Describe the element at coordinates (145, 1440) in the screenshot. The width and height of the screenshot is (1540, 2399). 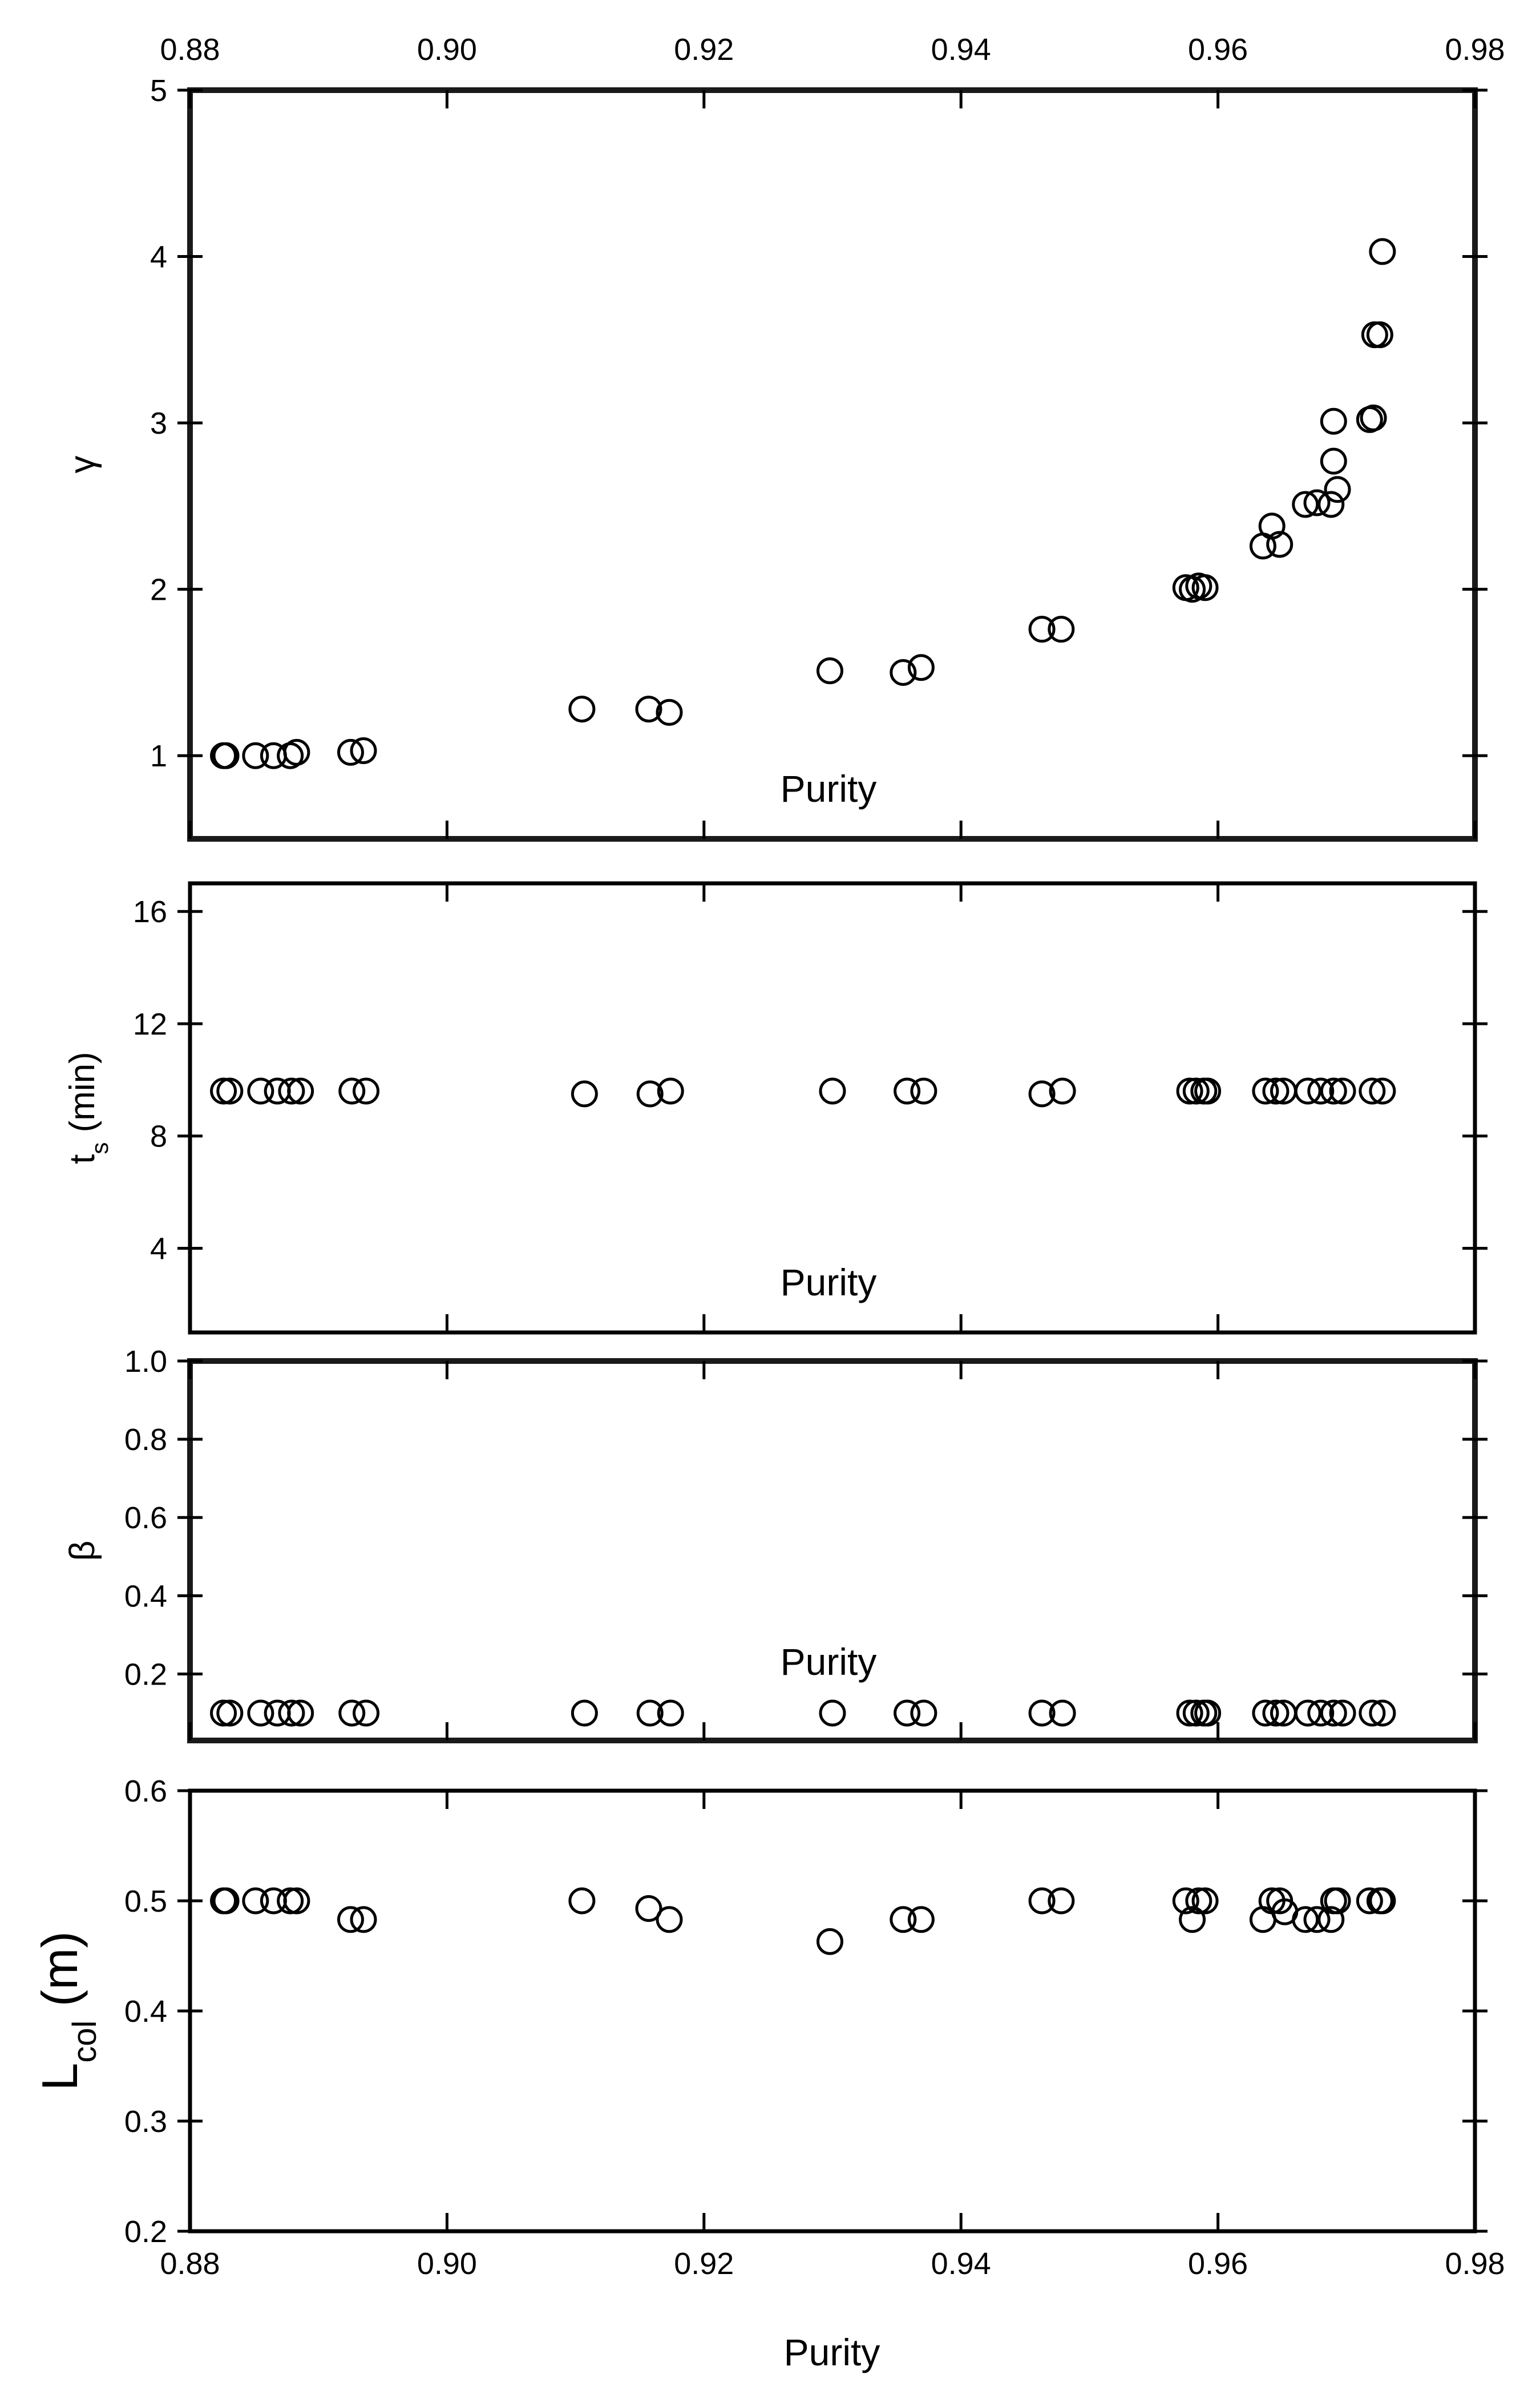
I see `y-tick-label: 0.8` at that location.